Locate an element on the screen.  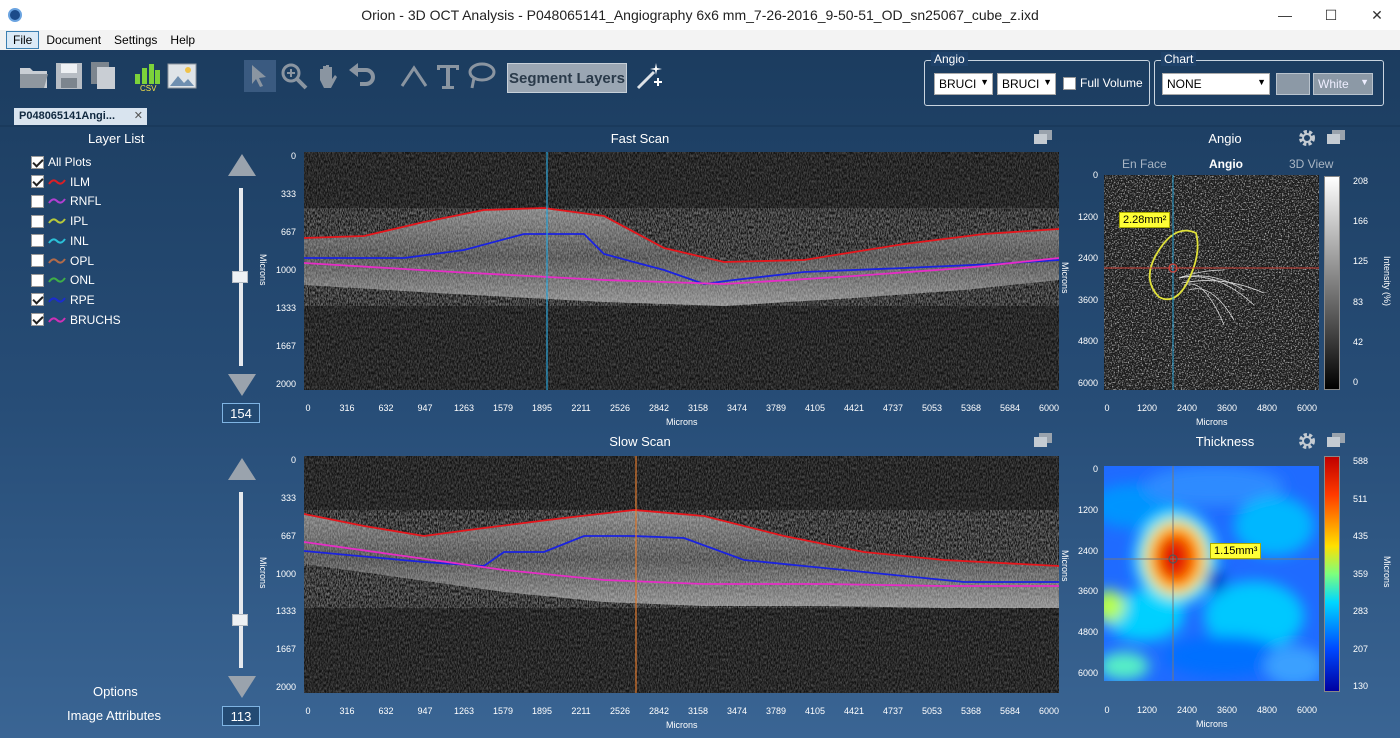
fast-scan-slice-input: 154 is located at coordinates (241, 413).